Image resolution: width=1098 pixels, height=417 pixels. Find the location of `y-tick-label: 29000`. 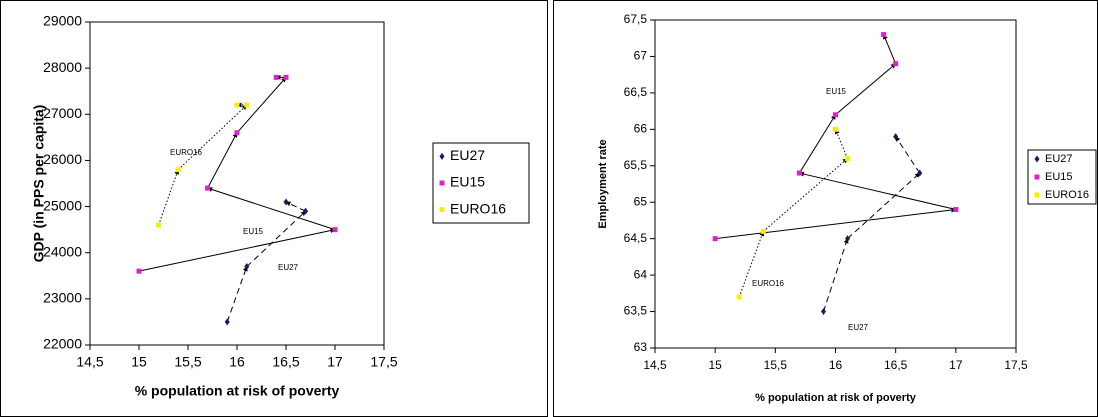

y-tick-label: 29000 is located at coordinates (62, 21).